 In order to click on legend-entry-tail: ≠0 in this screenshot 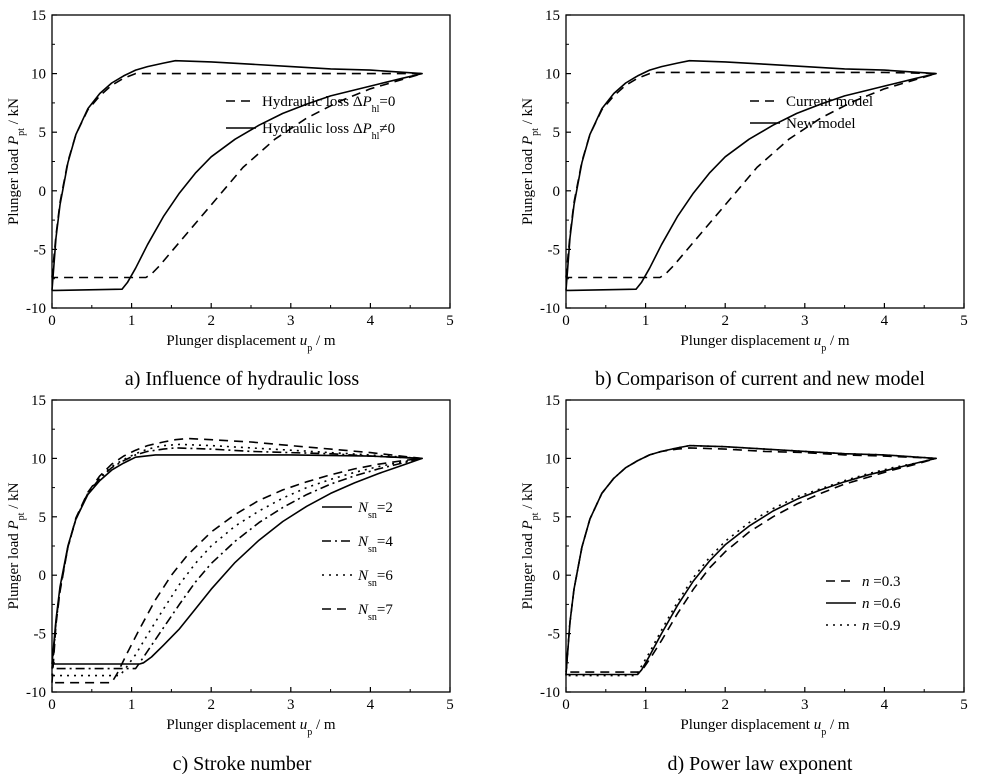, I will do `click(387, 129)`.